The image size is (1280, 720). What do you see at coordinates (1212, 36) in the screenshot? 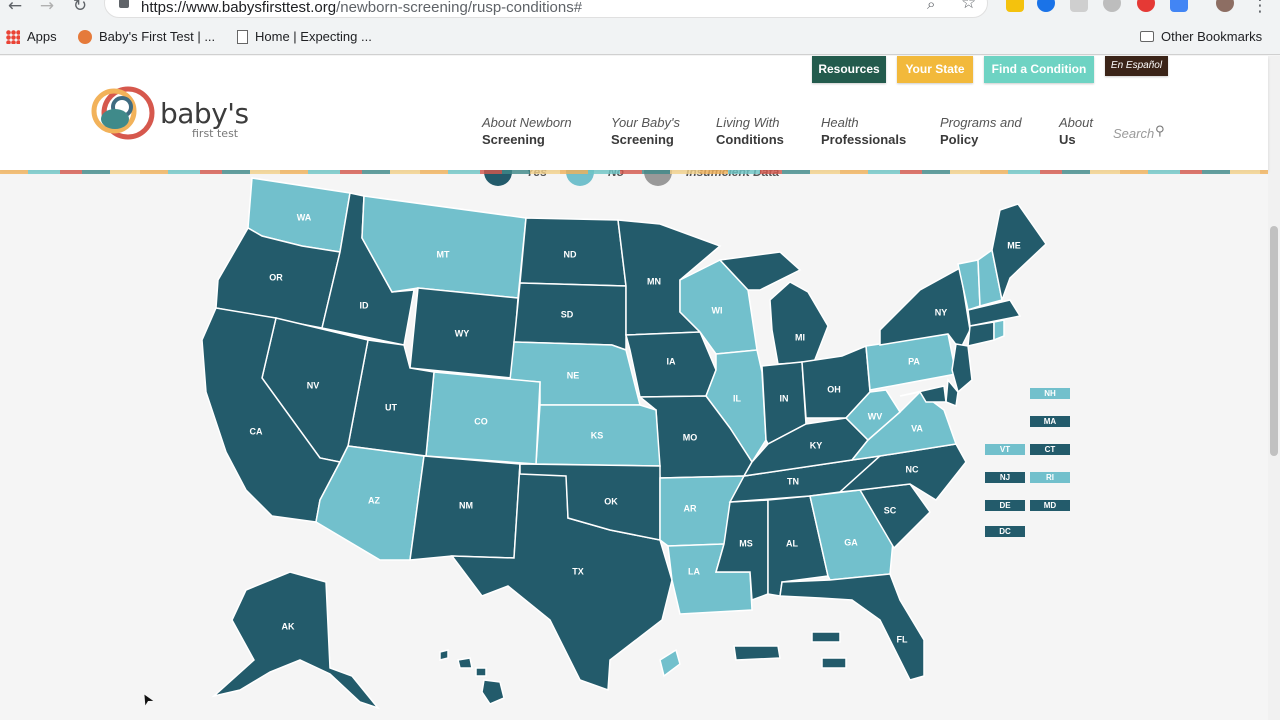
I see `bookmark-label: Other Bookmarks` at bounding box center [1212, 36].